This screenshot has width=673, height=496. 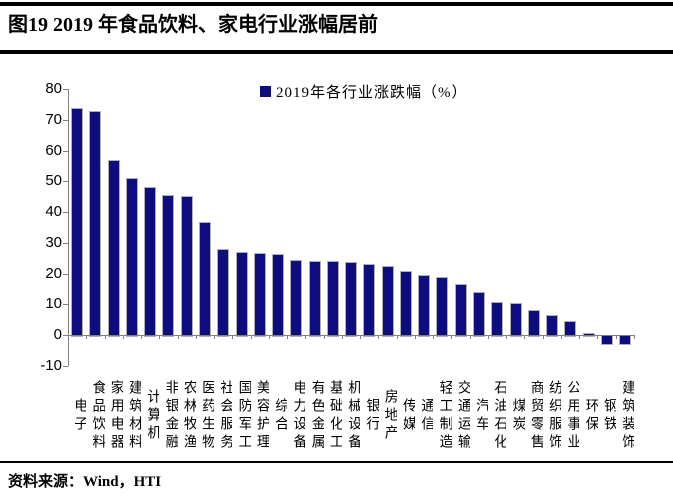 I want to click on y-axis-label: 20, so click(x=53, y=273).